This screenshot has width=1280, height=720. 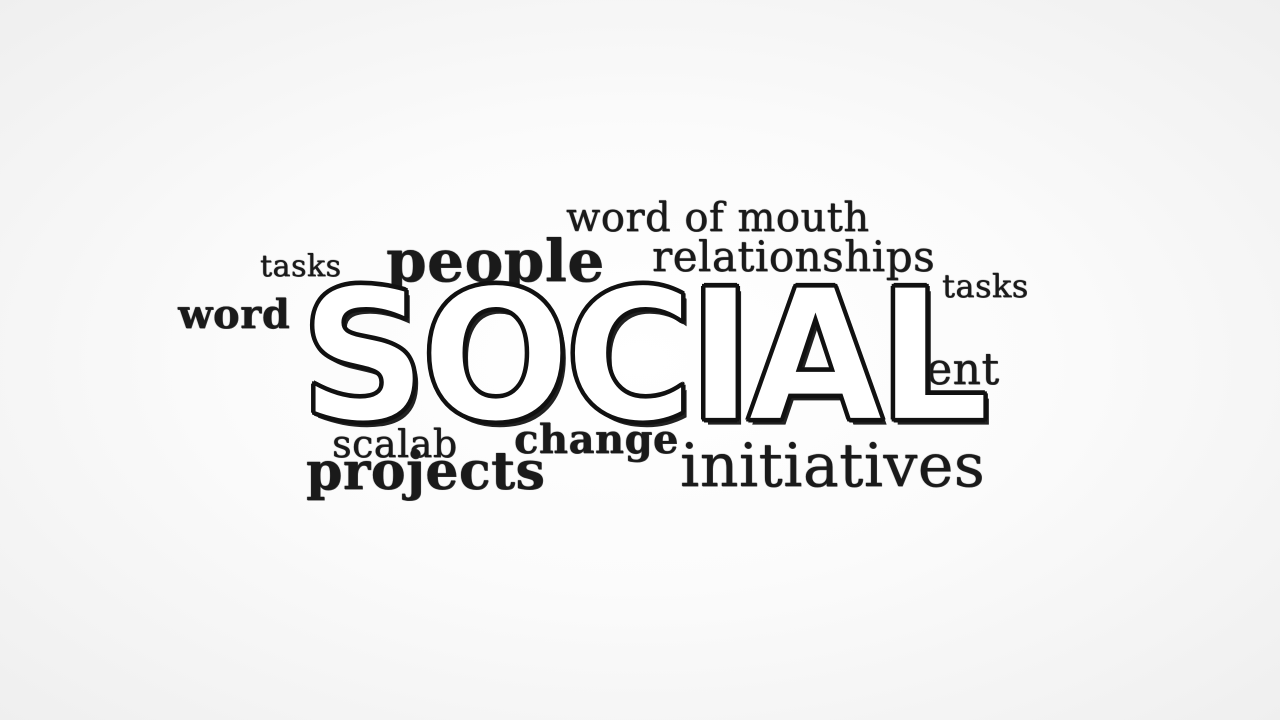 I want to click on relationships-text: relationships, so click(x=794, y=256).